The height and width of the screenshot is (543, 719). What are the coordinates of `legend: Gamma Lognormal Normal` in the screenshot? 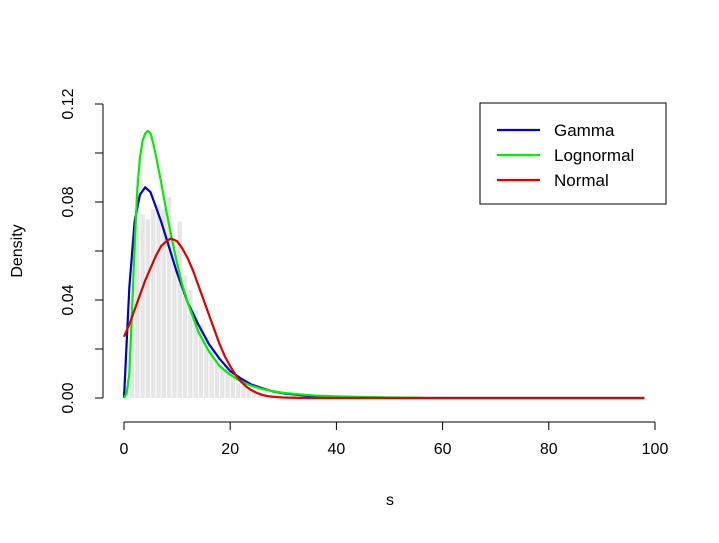 It's located at (573, 153).